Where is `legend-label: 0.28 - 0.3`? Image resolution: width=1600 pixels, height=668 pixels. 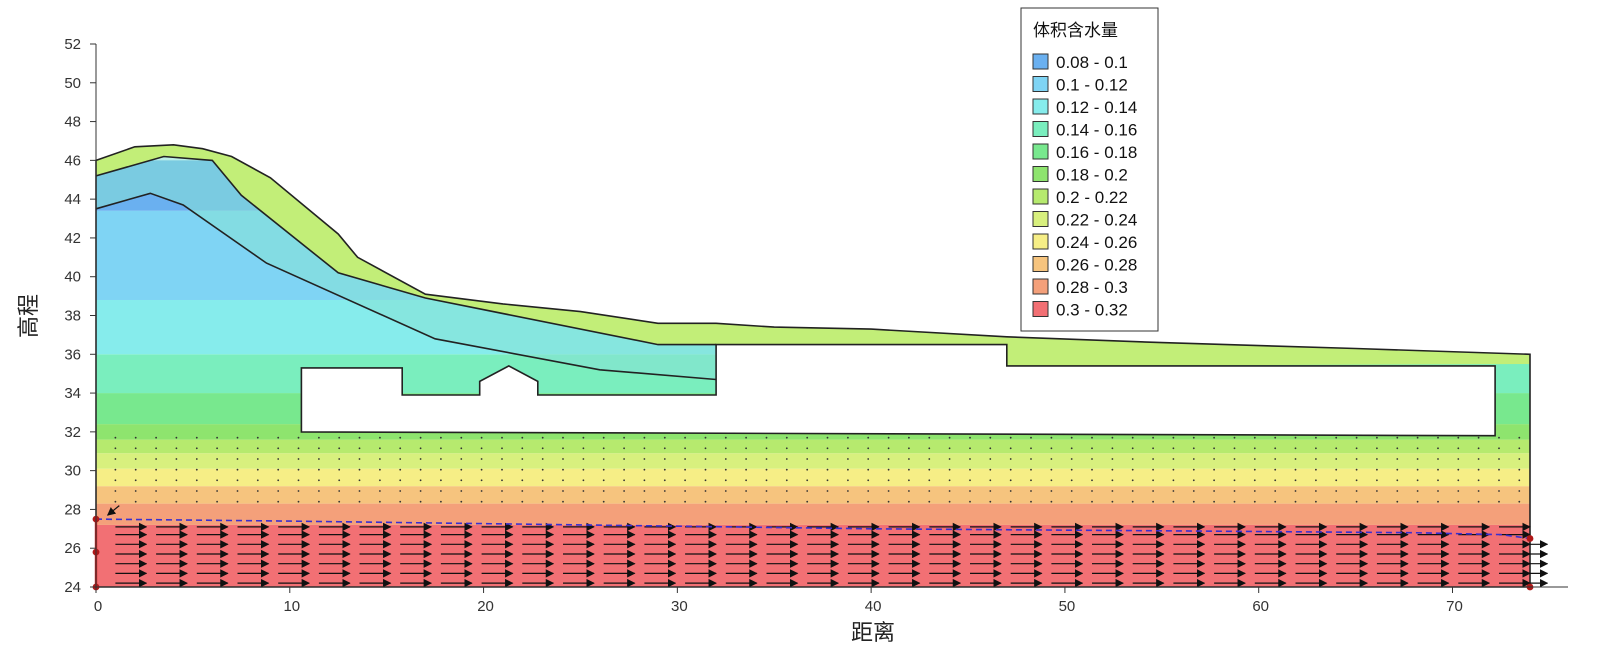
legend-label: 0.28 - 0.3 is located at coordinates (1092, 287).